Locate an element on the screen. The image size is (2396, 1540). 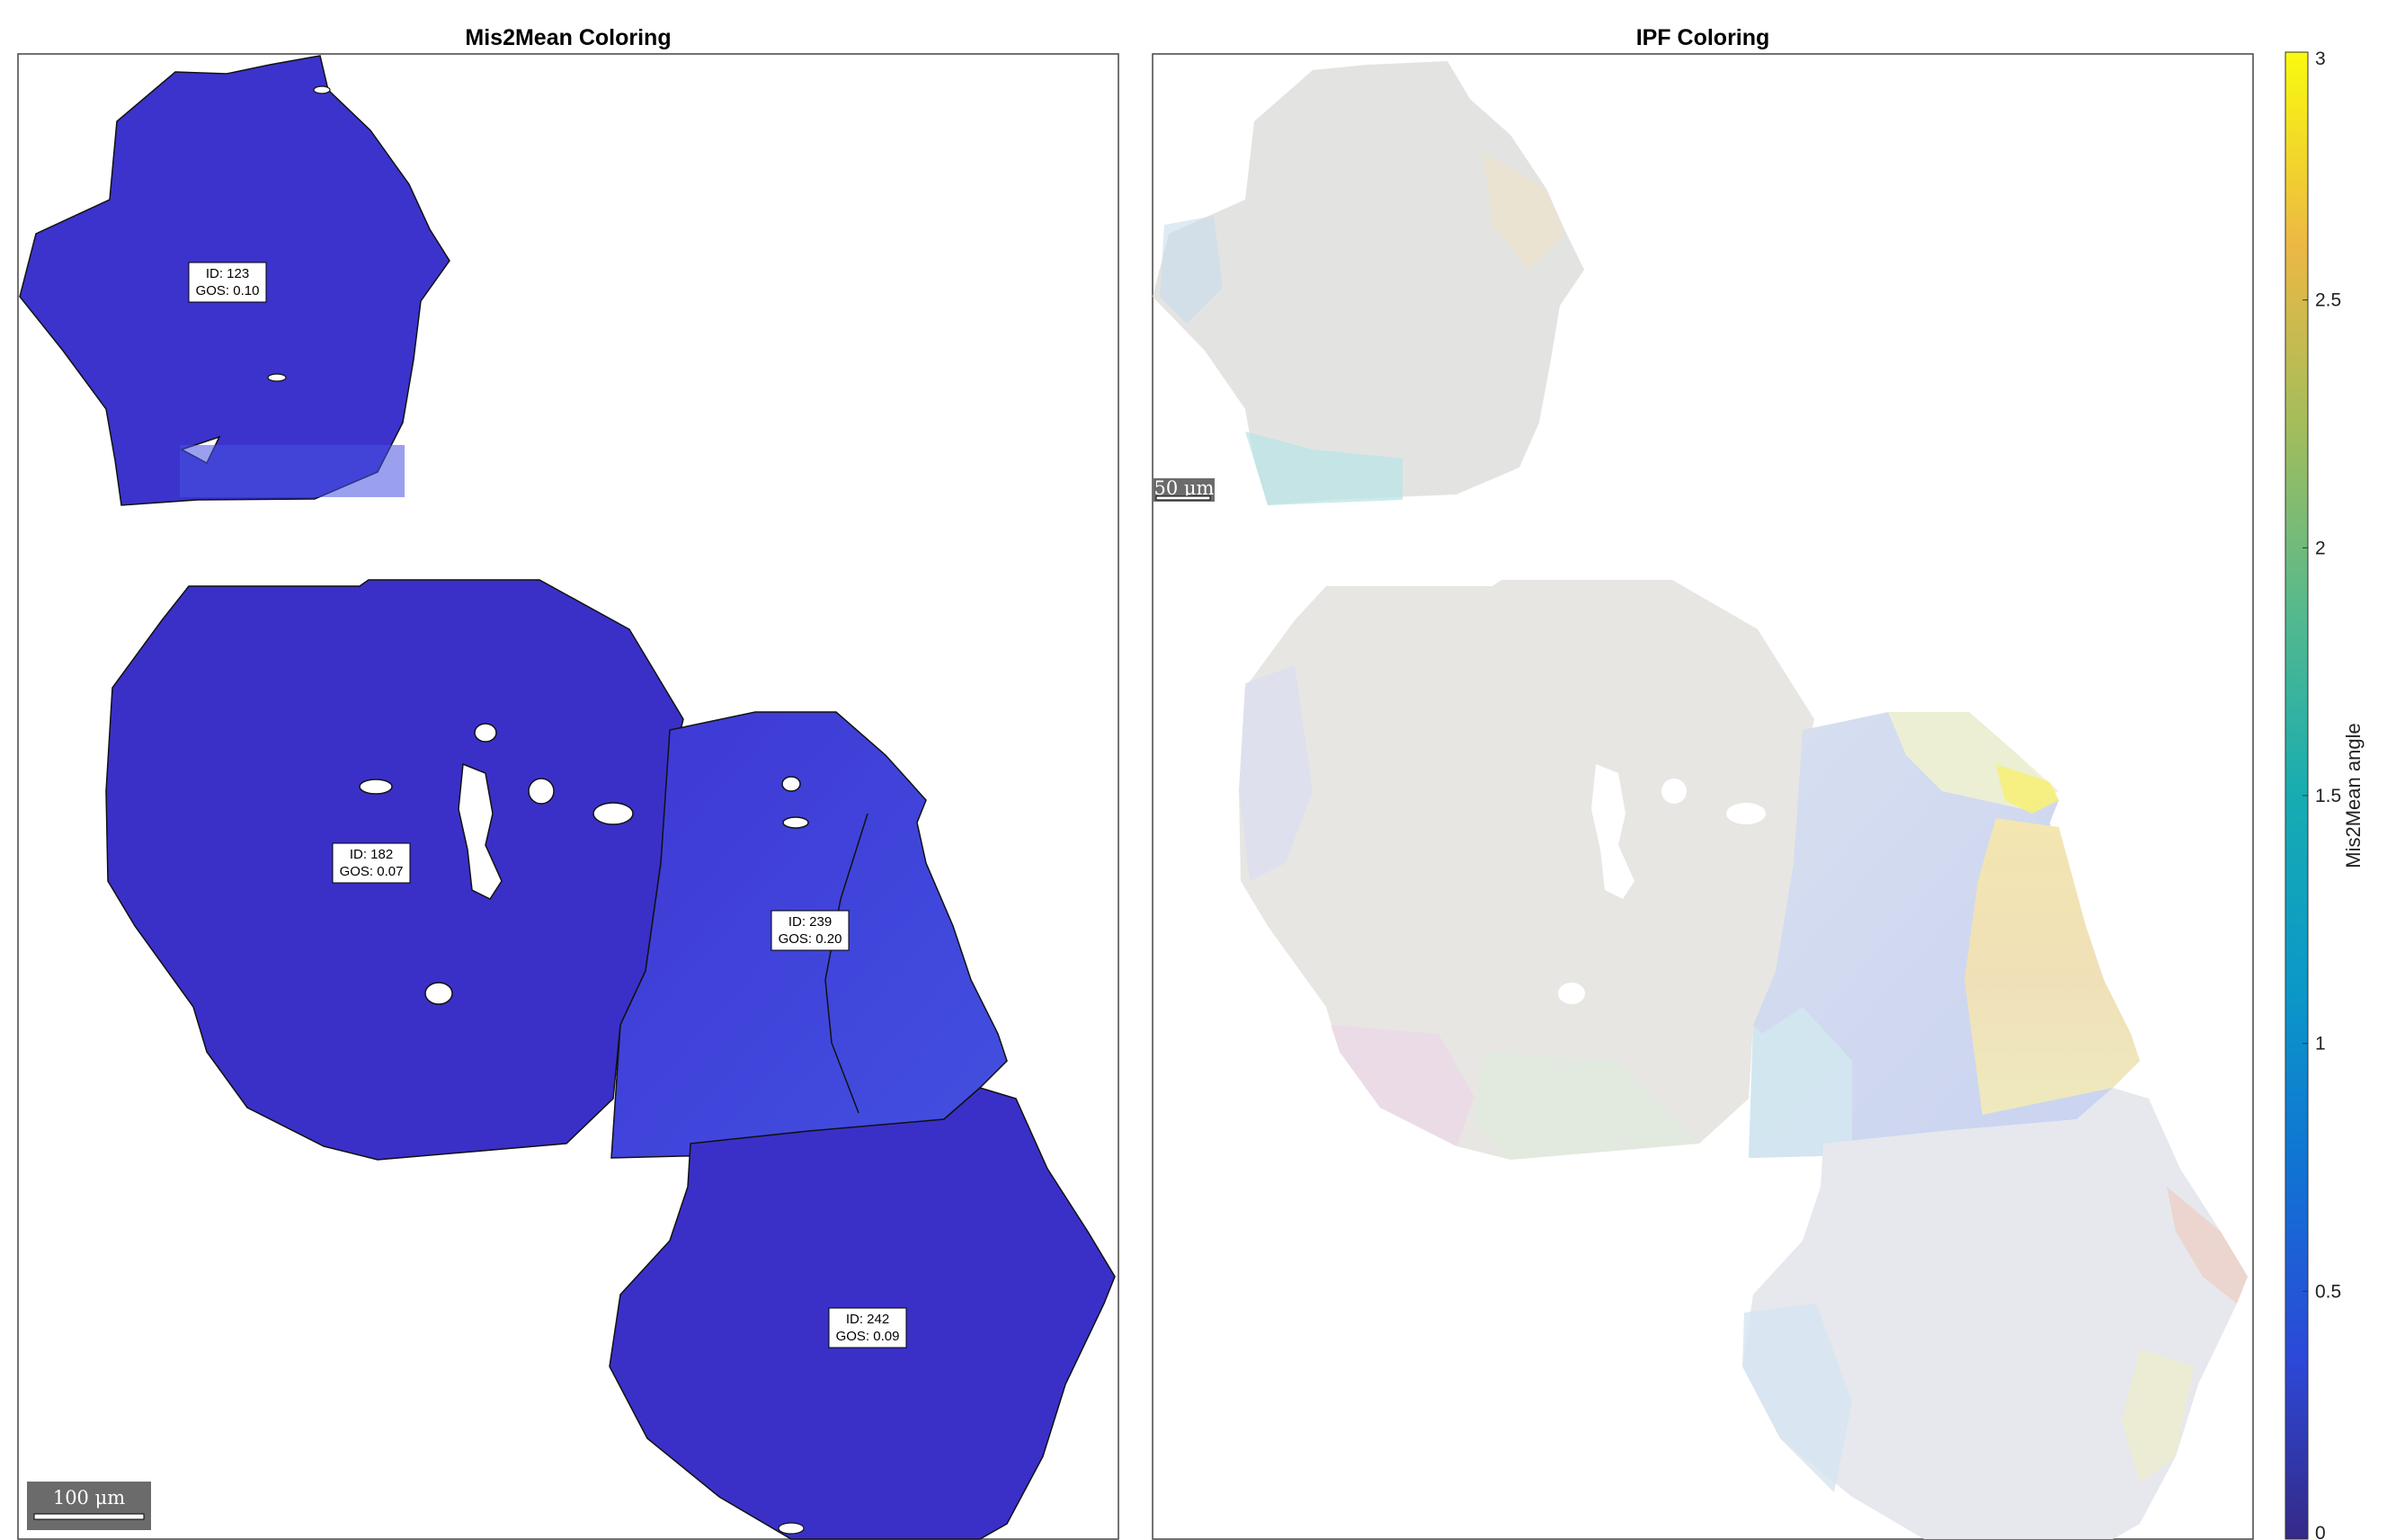
grain-label-123: ID: 123 GOS: 0.10 is located at coordinates (228, 282).